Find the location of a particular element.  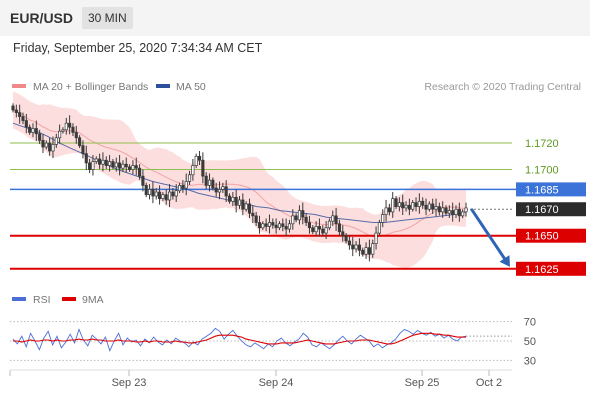

timeframe-button: 30 MIN is located at coordinates (107, 18).